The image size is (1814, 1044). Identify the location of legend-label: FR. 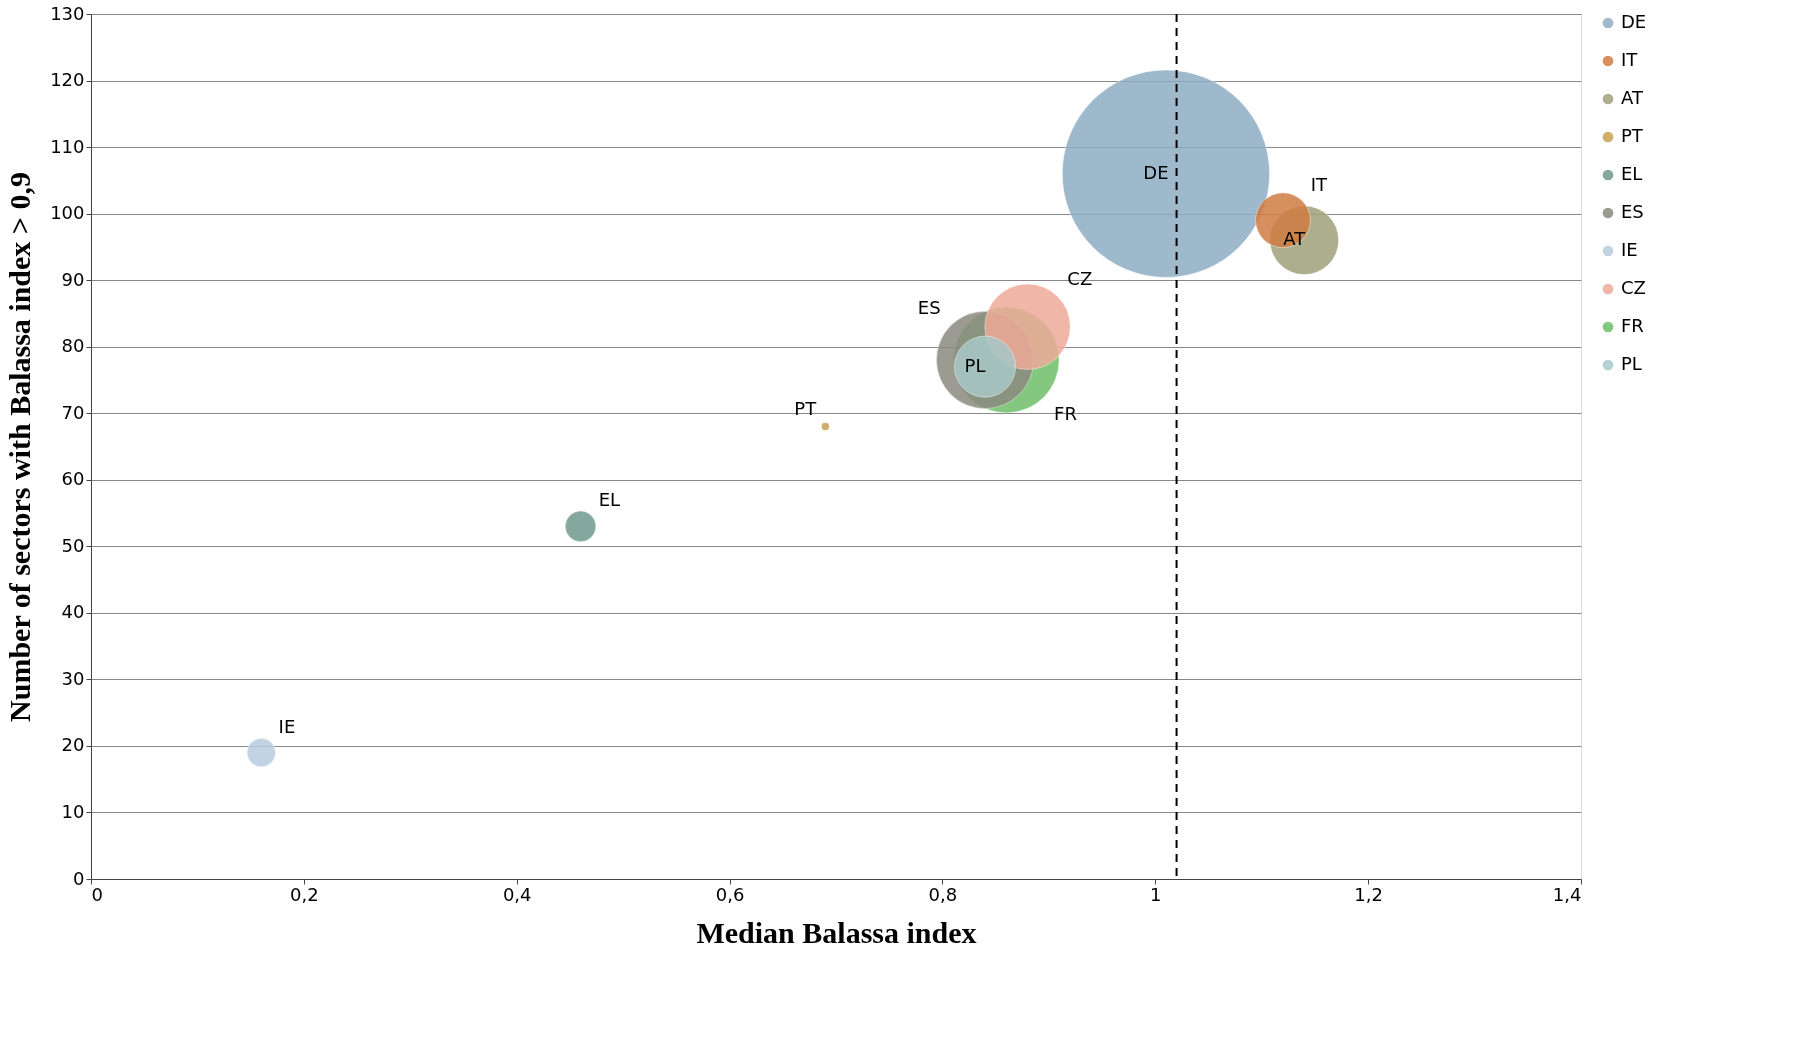
(1632, 325).